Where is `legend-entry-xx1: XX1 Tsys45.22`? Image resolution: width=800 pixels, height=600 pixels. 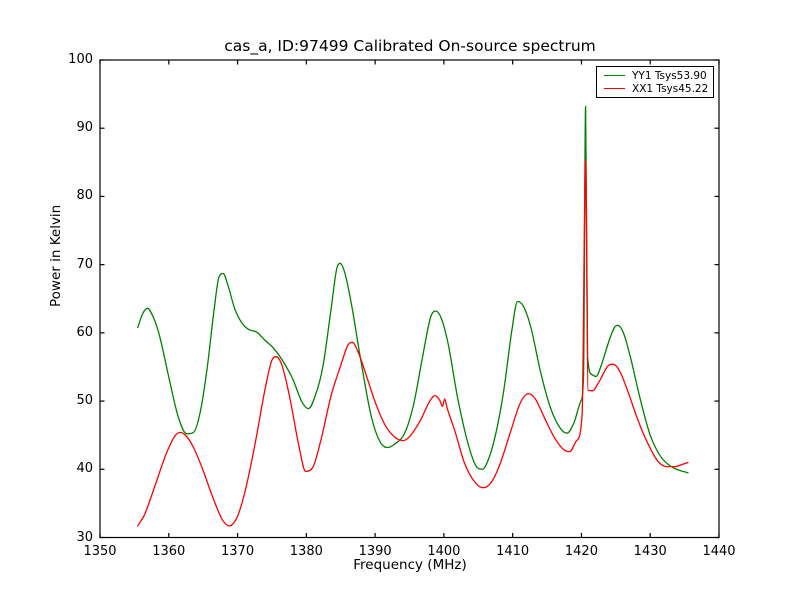
legend-entry-xx1: XX1 Tsys45.22 is located at coordinates (656, 88).